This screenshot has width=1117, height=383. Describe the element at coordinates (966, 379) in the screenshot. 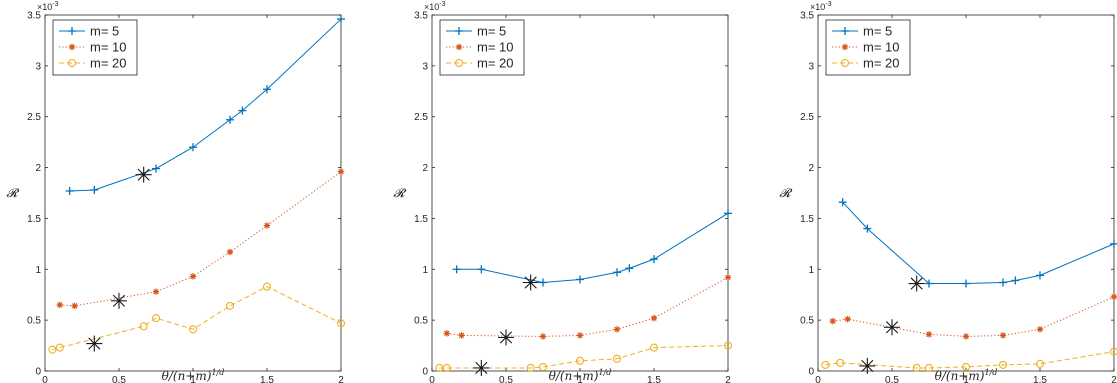

I see `x-tick-label: 1` at that location.